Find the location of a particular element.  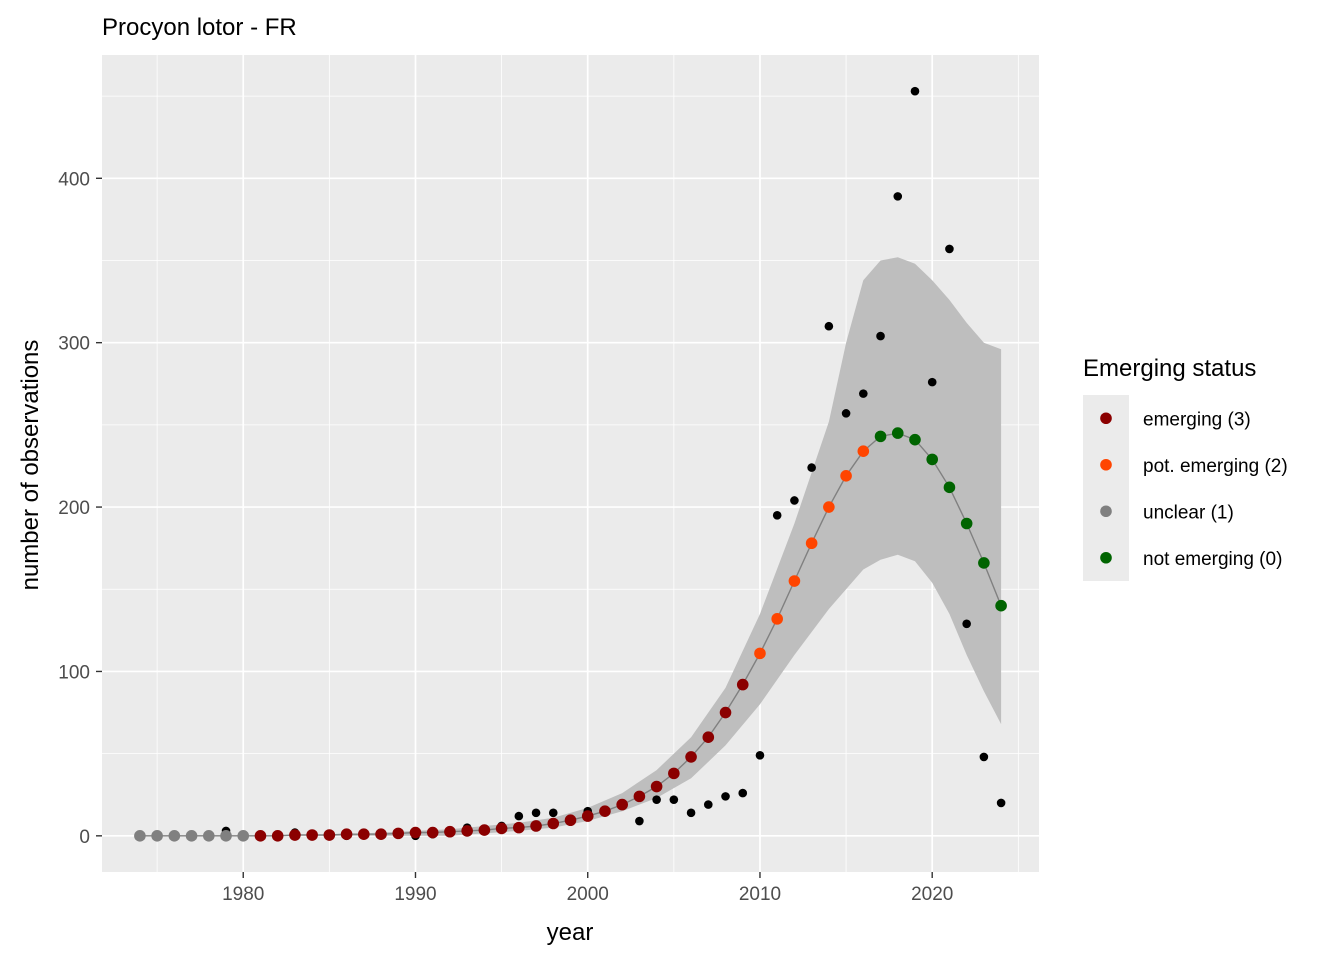

x-axis-title: year is located at coordinates (570, 932).